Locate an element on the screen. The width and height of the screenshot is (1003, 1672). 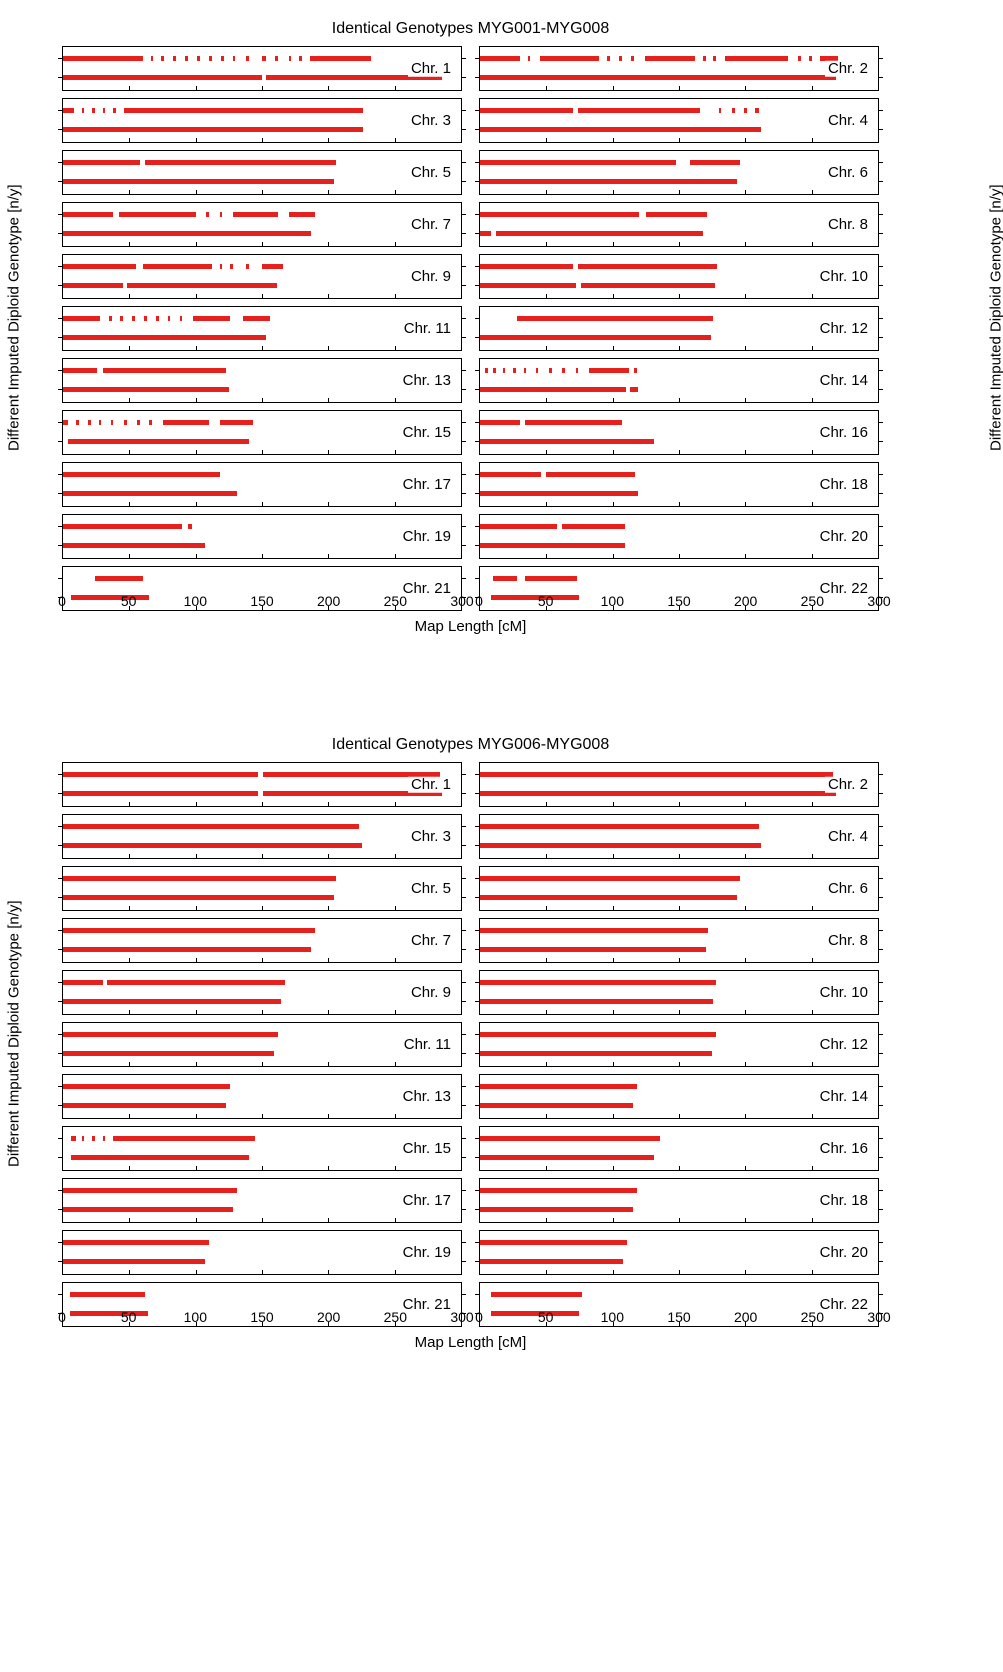
x-tick-label: 150 is located at coordinates (262, 1317).